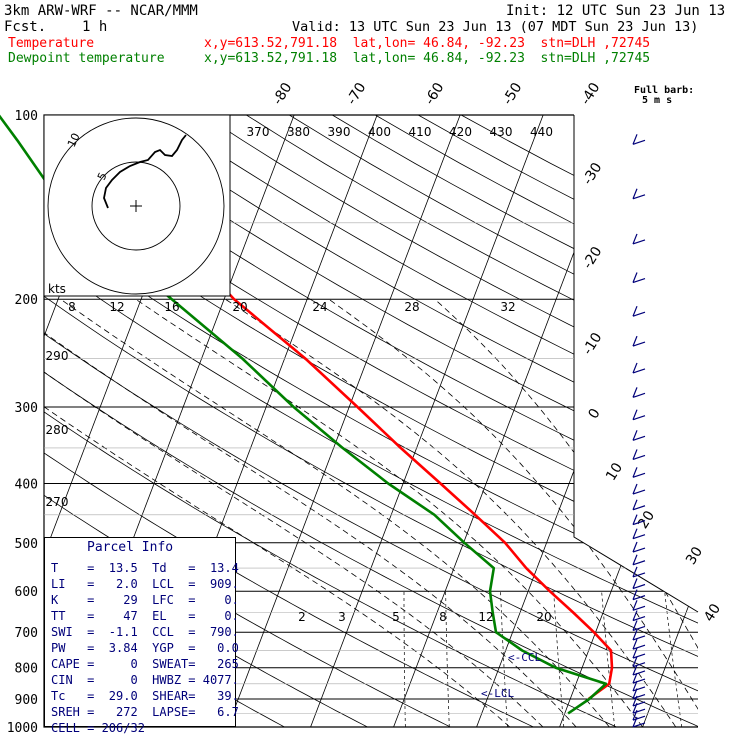 This screenshot has width=740, height=740. Describe the element at coordinates (543, 617) in the screenshot. I see `mixing-ratio-label: 20` at that location.